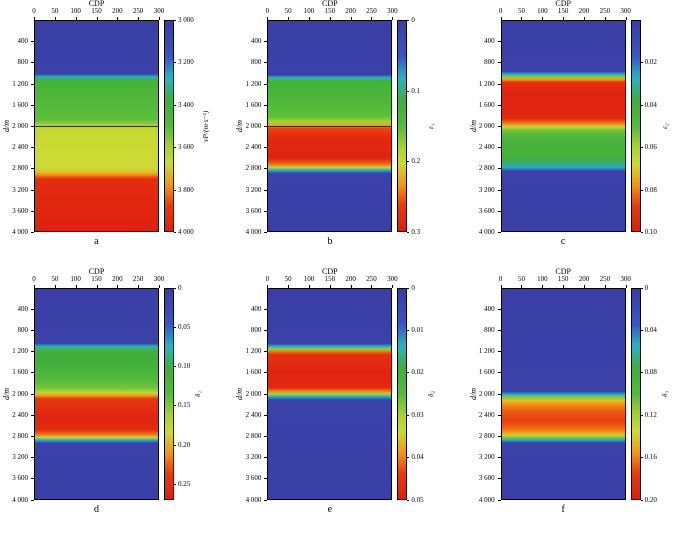  Describe the element at coordinates (23, 329) in the screenshot. I see `y-tick-label: 800` at that location.